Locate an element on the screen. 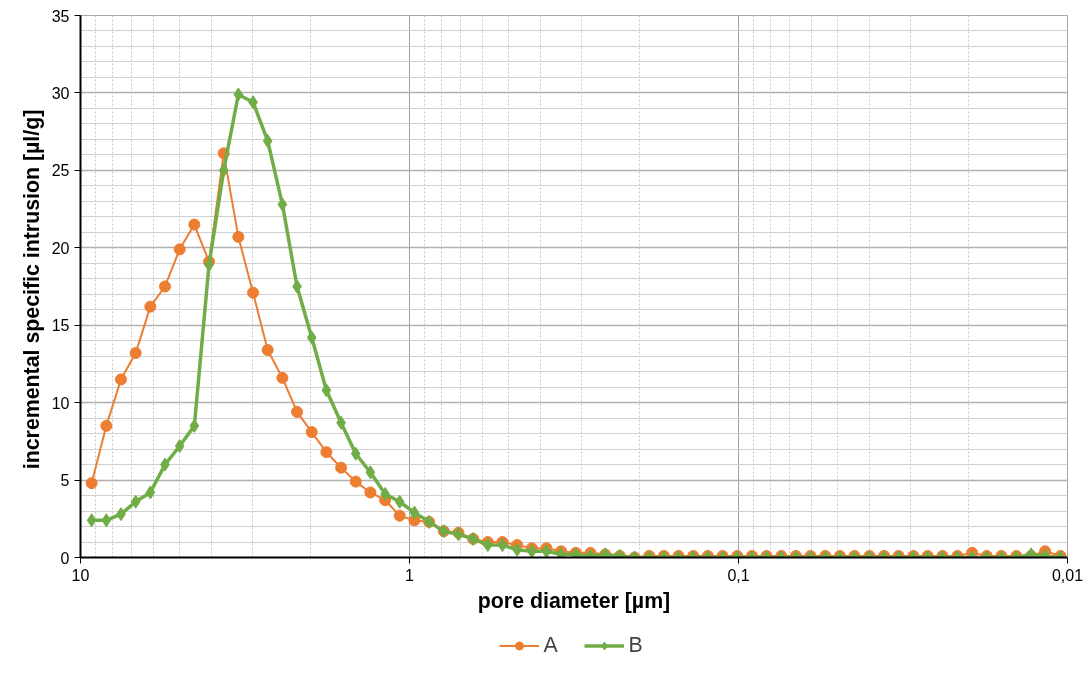  y-axis-title: incremental specific intrusion [µl/g] is located at coordinates (31, 289).